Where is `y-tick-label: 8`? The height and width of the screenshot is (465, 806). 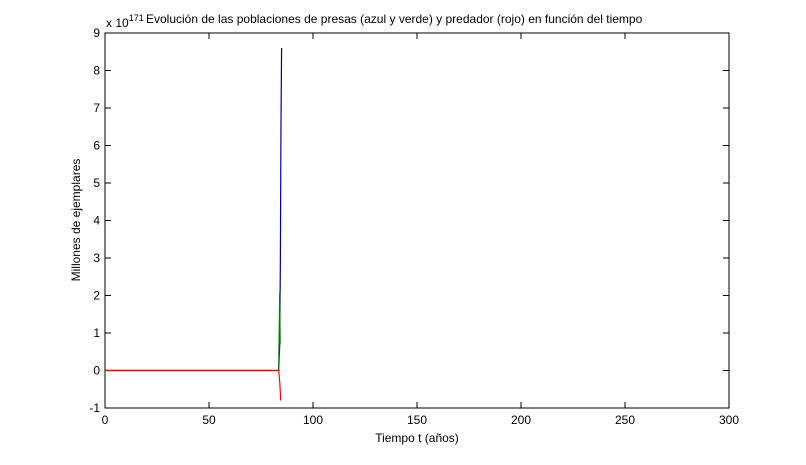 y-tick-label: 8 is located at coordinates (96, 71).